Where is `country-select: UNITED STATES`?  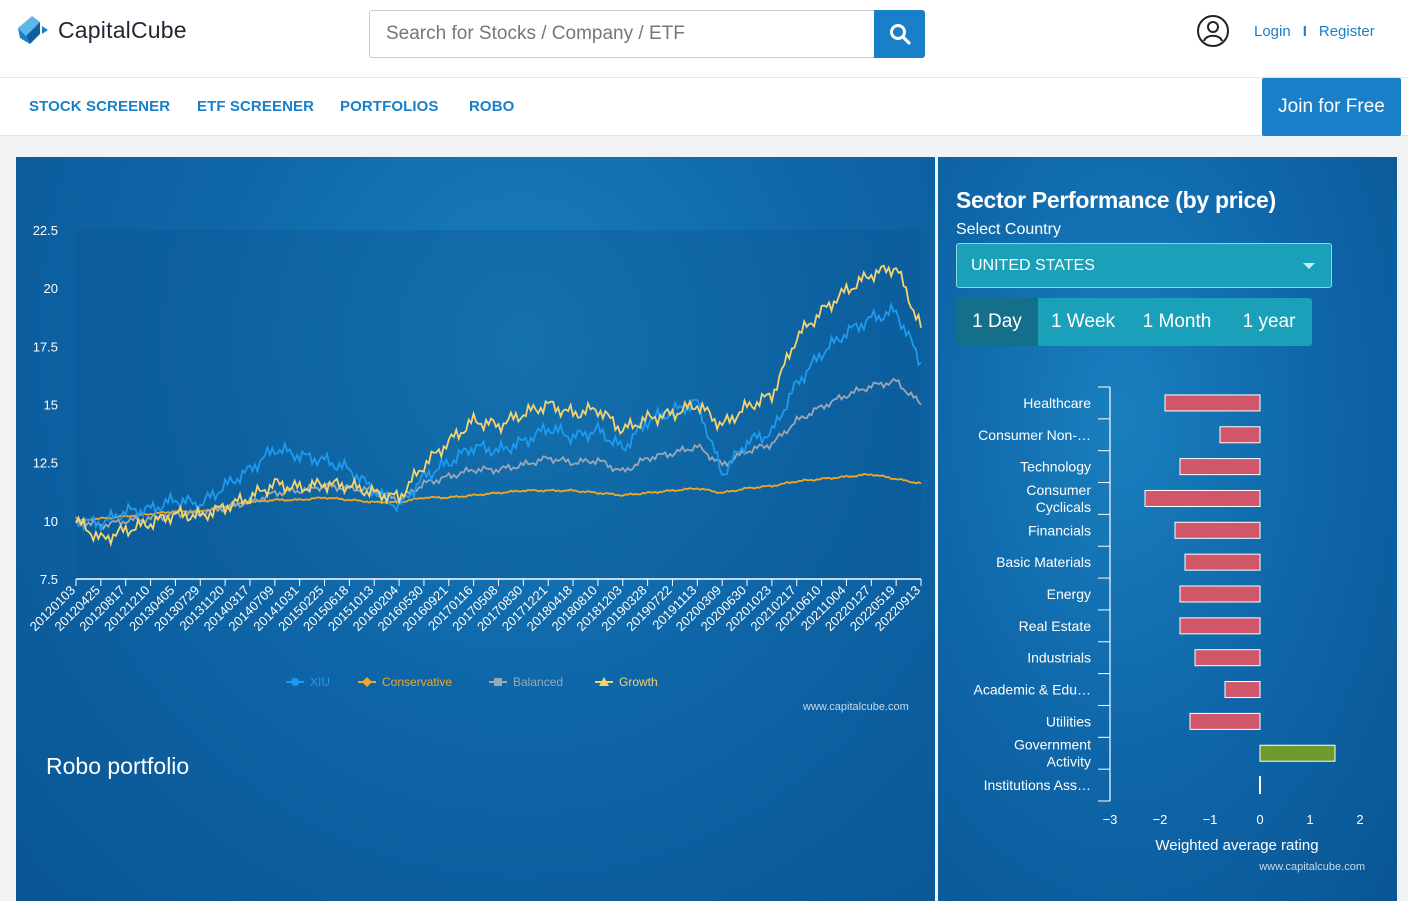 country-select: UNITED STATES is located at coordinates (1144, 265).